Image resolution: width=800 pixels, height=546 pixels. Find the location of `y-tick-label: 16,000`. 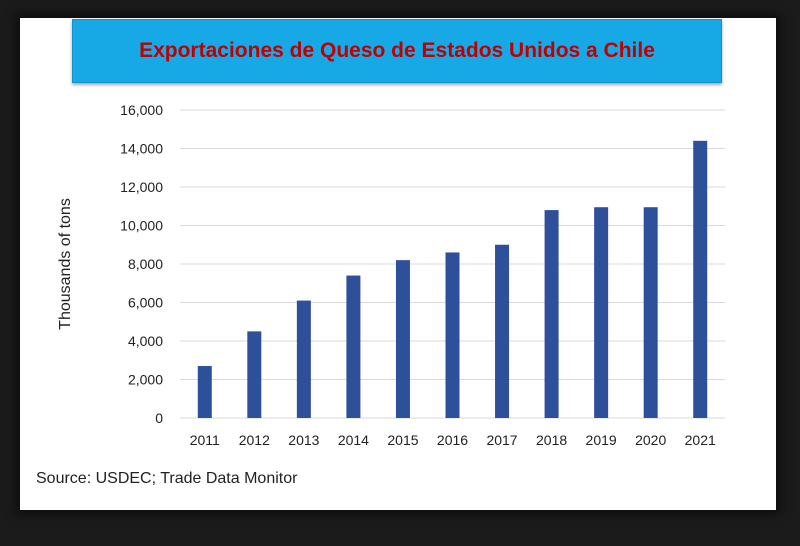

y-tick-label: 16,000 is located at coordinates (141, 110).